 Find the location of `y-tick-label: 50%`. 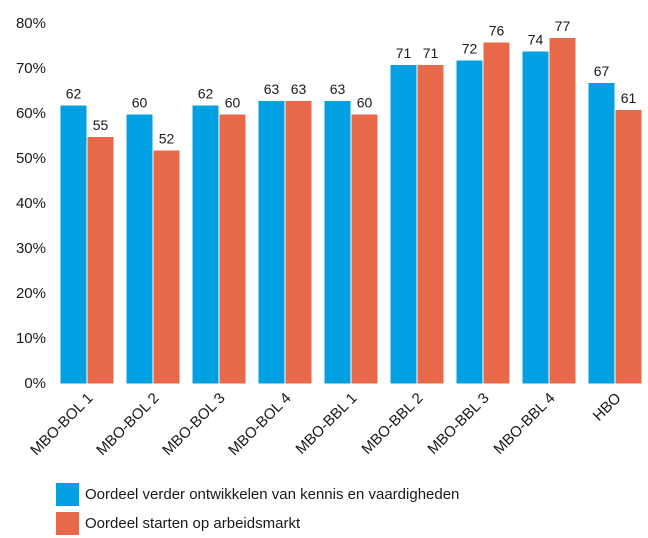

y-tick-label: 50% is located at coordinates (31, 158).